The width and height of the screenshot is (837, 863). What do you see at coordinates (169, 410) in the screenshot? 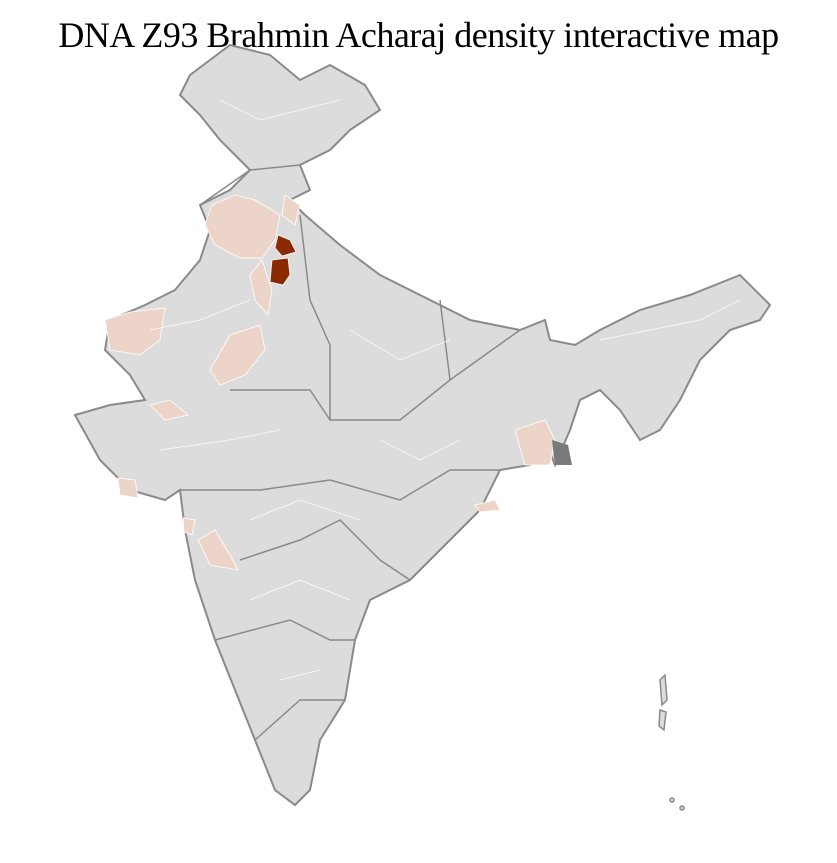
I see `region-gujarat-north` at bounding box center [169, 410].